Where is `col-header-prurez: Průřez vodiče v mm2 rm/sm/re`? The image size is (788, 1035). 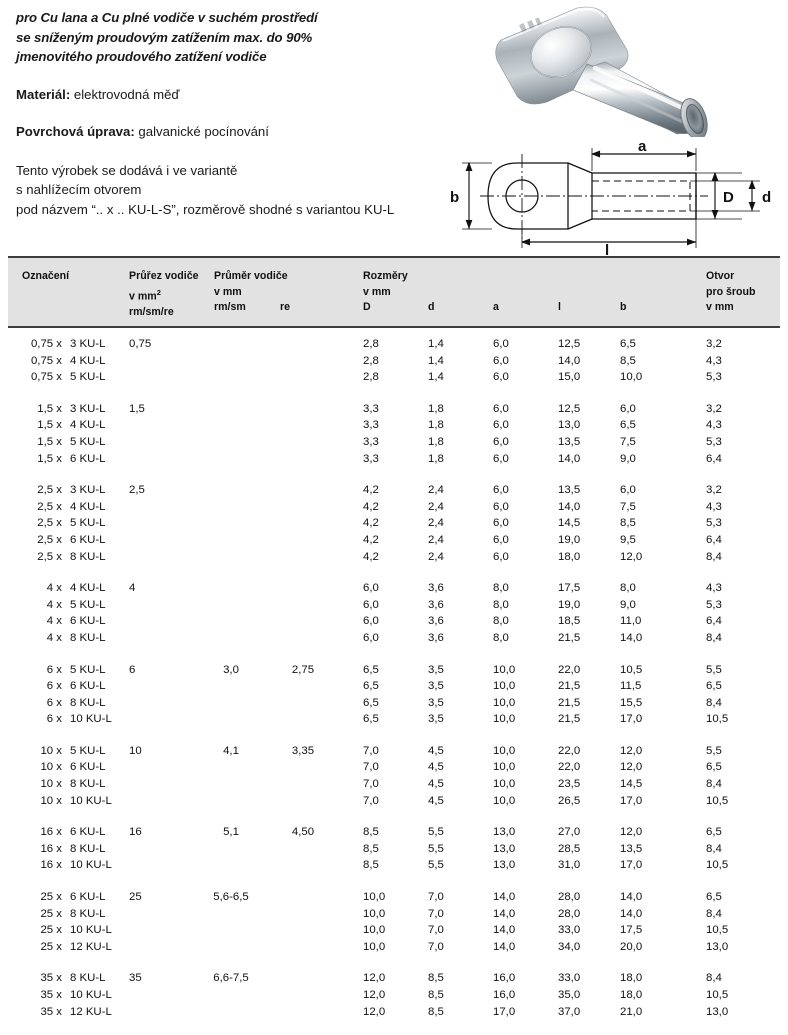 col-header-prurez: Průřez vodiče v mm2 rm/sm/re is located at coordinates (164, 294).